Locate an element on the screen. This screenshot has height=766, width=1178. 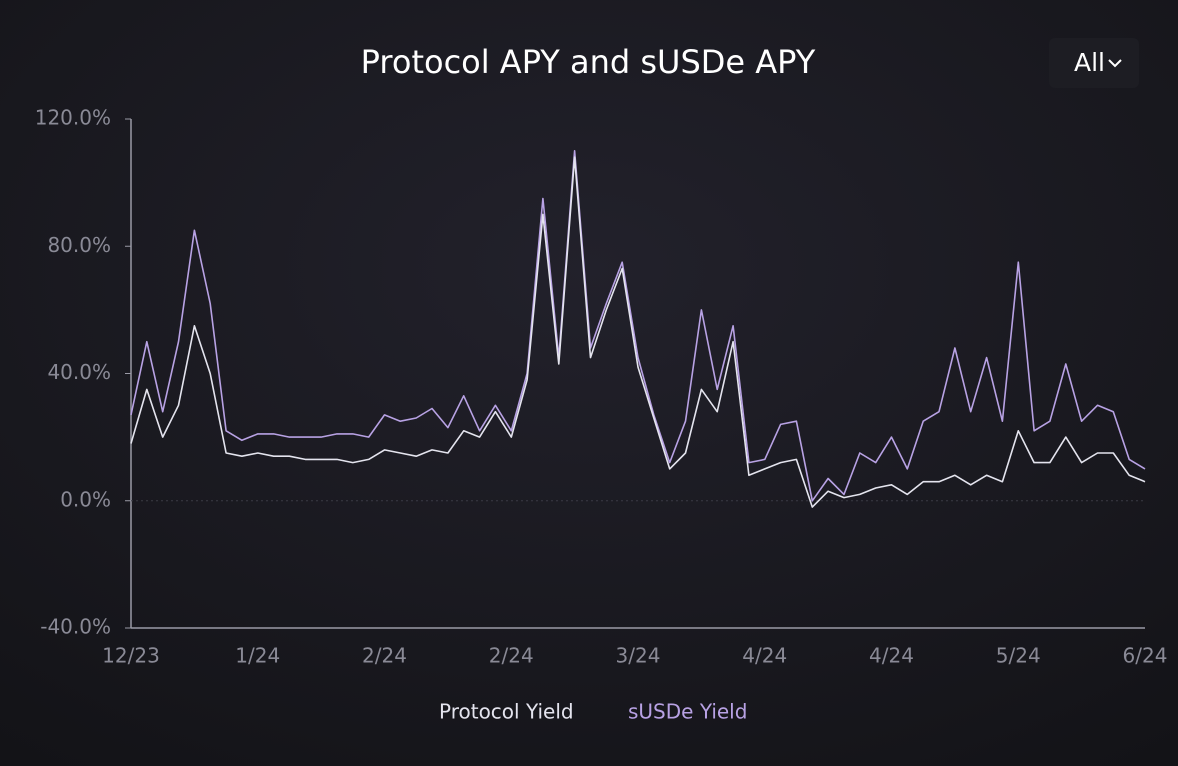
x-tick-label: 3/24 is located at coordinates (638, 656).